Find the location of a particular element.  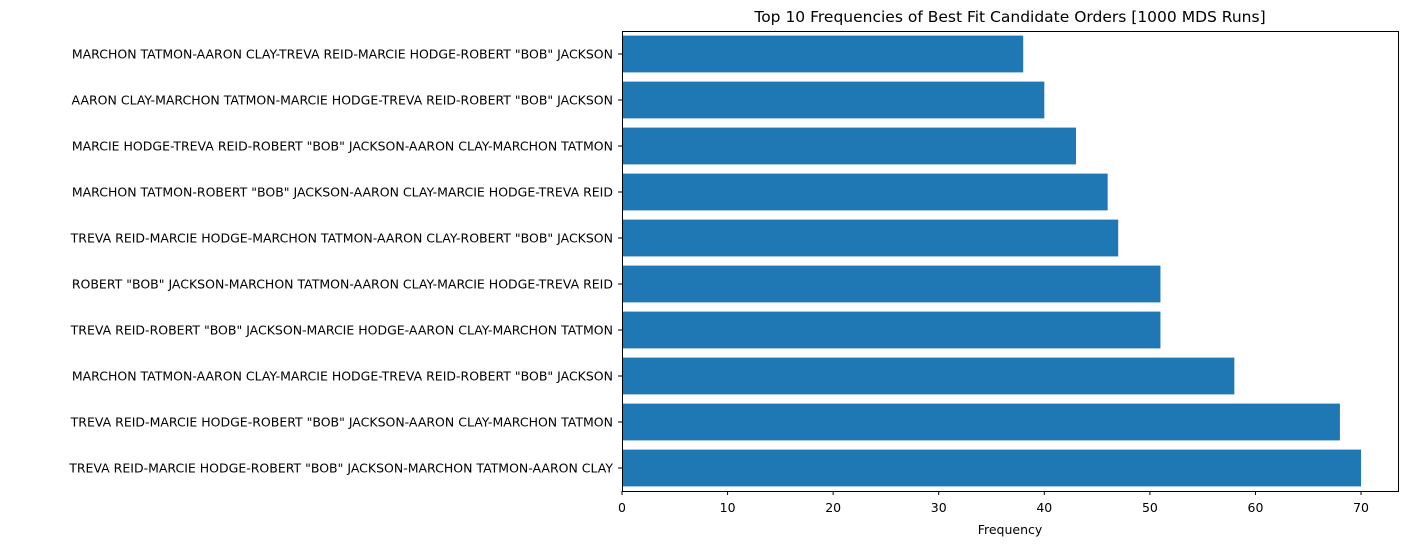

x-tick-label: 60 is located at coordinates (1256, 507).